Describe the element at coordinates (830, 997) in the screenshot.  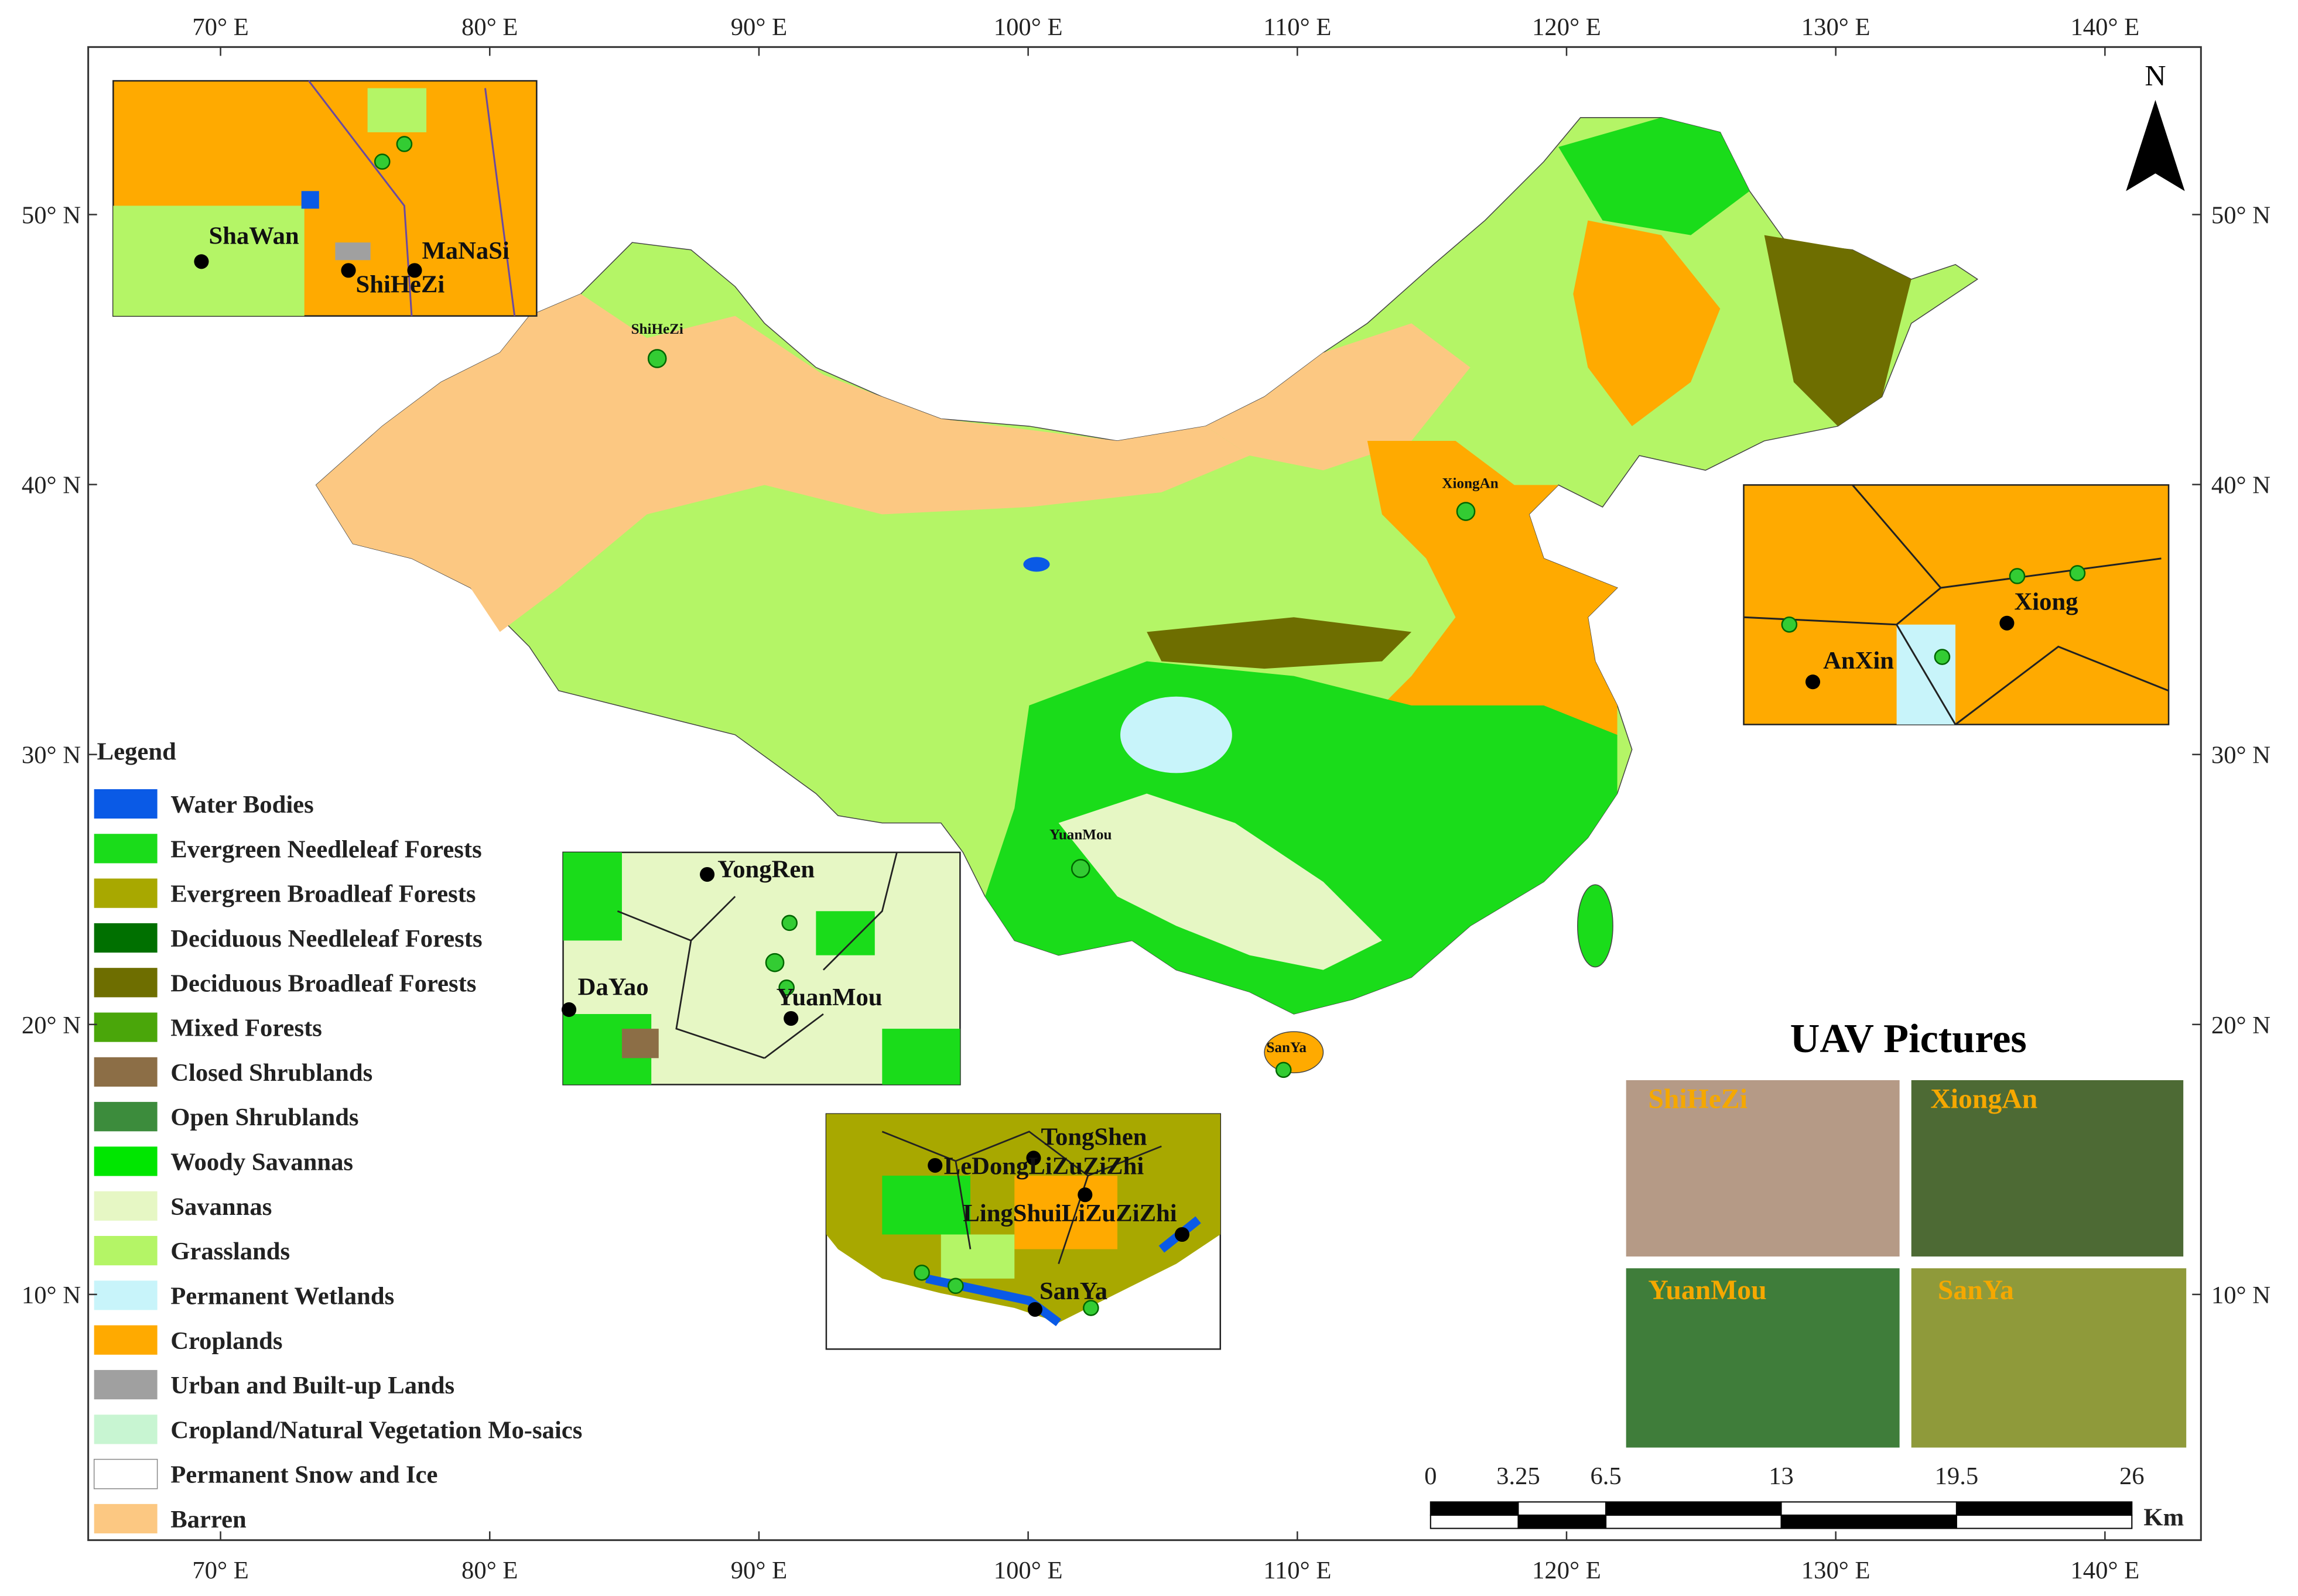
I see `inset-label: YuanMou` at that location.